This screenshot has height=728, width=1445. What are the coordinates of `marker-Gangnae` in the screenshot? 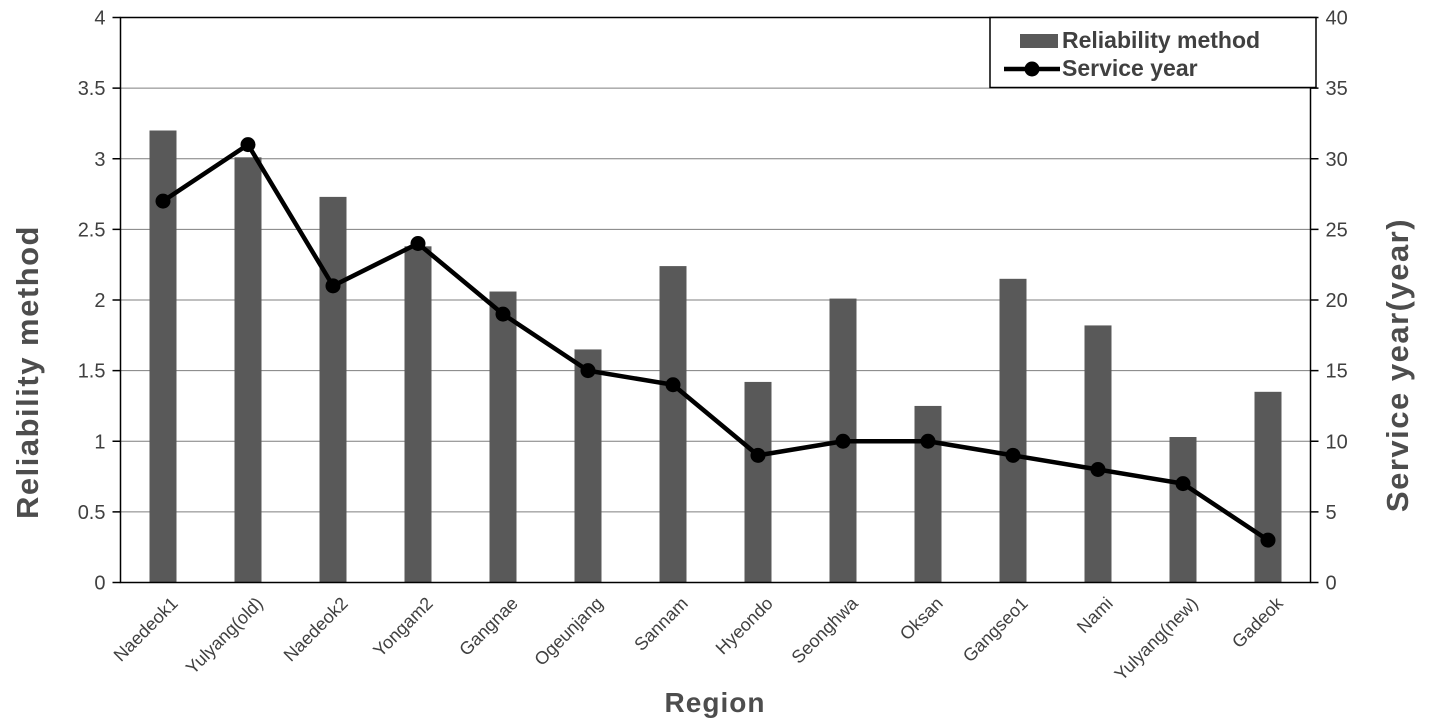 It's located at (503, 314).